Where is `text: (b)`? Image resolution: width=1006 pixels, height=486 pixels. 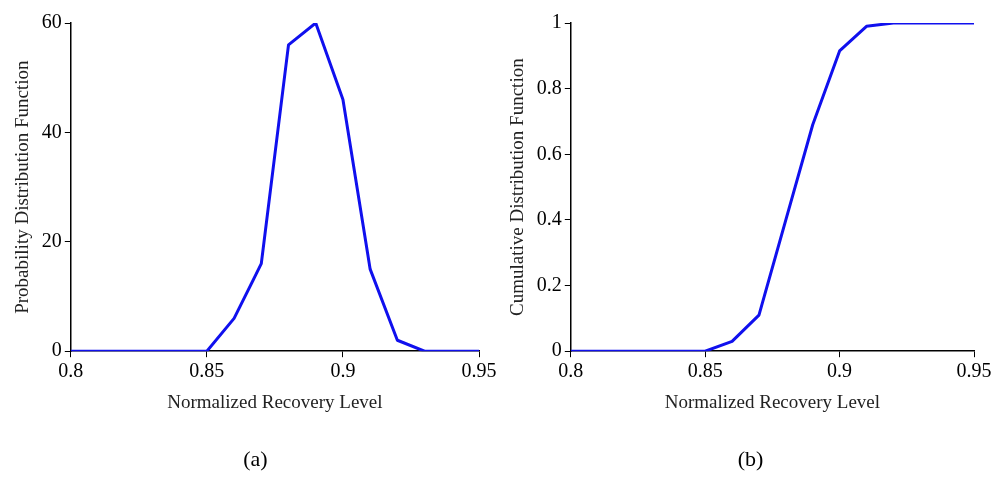
text: (b) is located at coordinates (750, 459).